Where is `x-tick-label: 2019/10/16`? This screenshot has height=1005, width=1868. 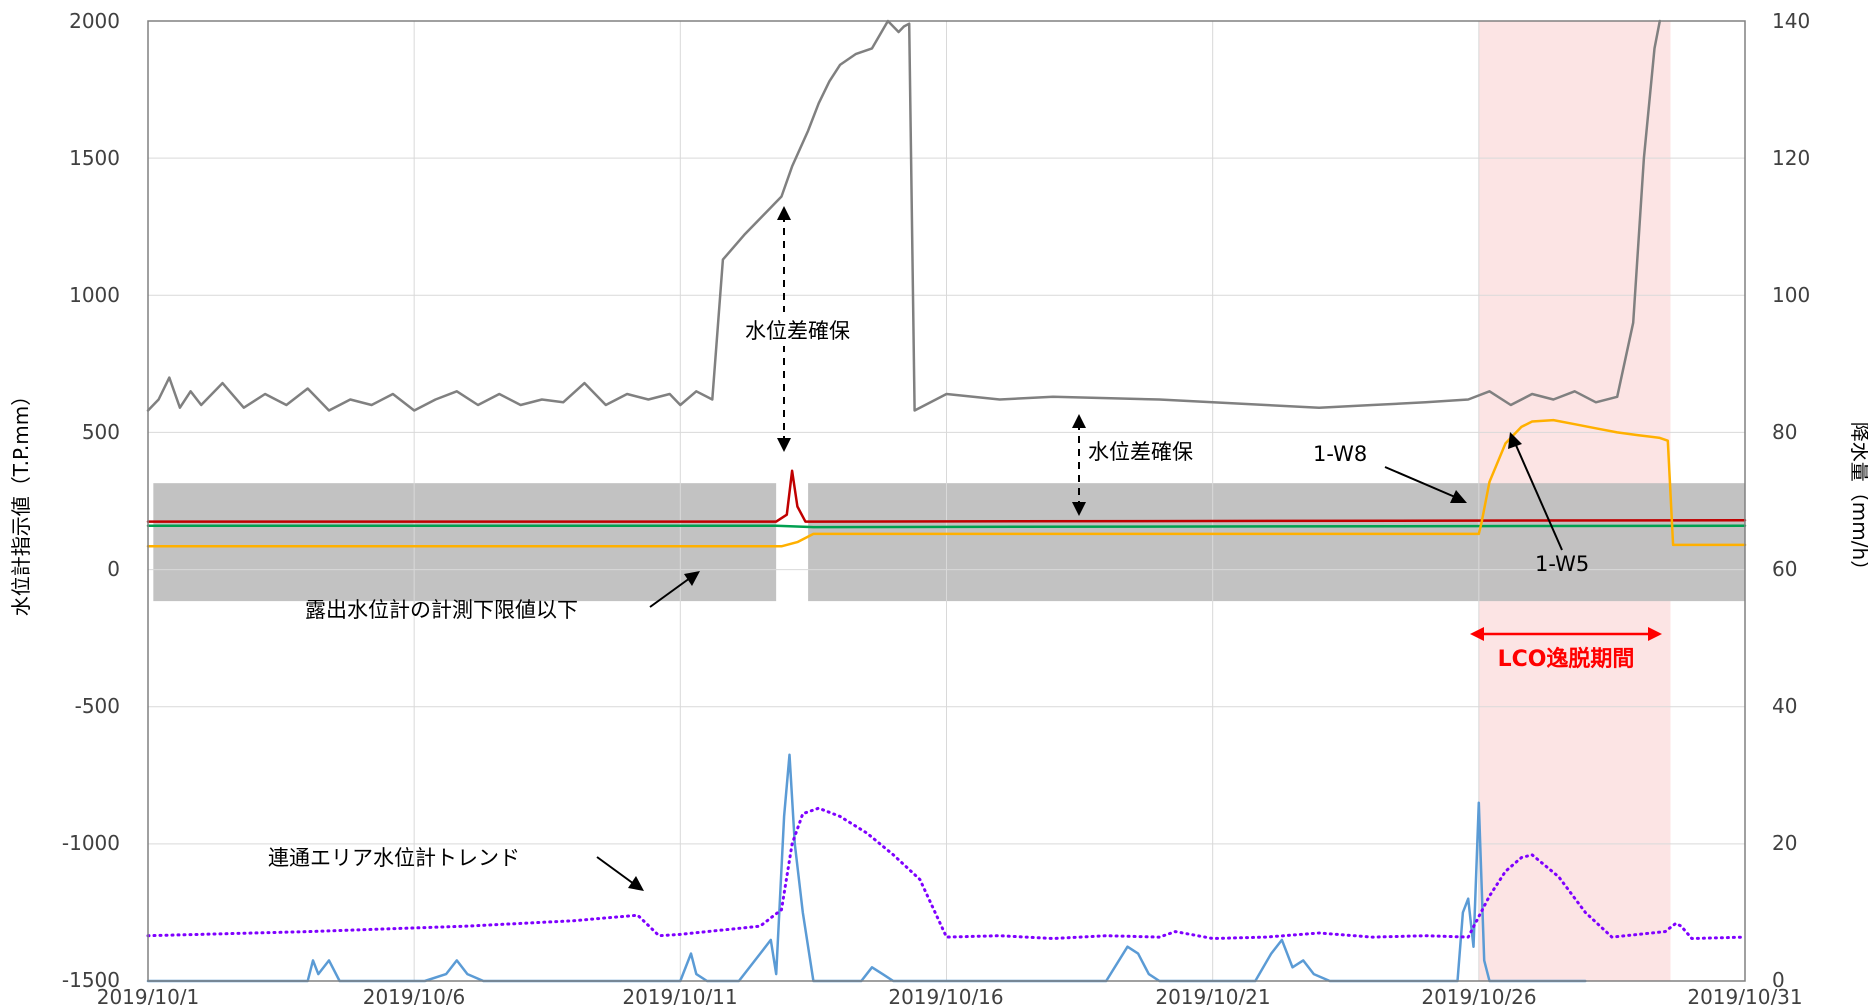
x-tick-label: 2019/10/16 is located at coordinates (945, 995).